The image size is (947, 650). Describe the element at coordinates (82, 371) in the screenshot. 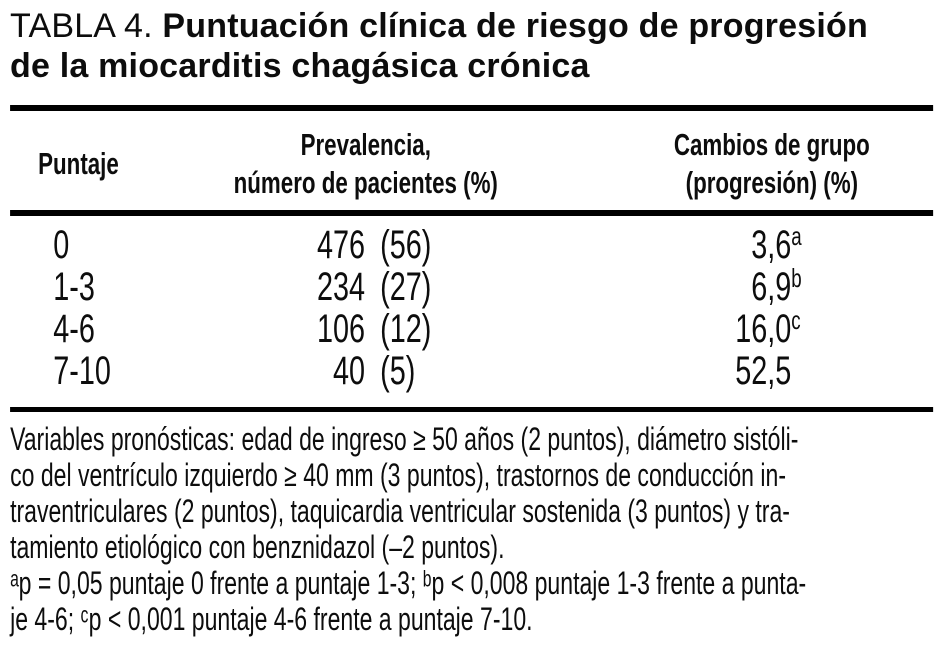

I see `cell-score: 7-10` at that location.